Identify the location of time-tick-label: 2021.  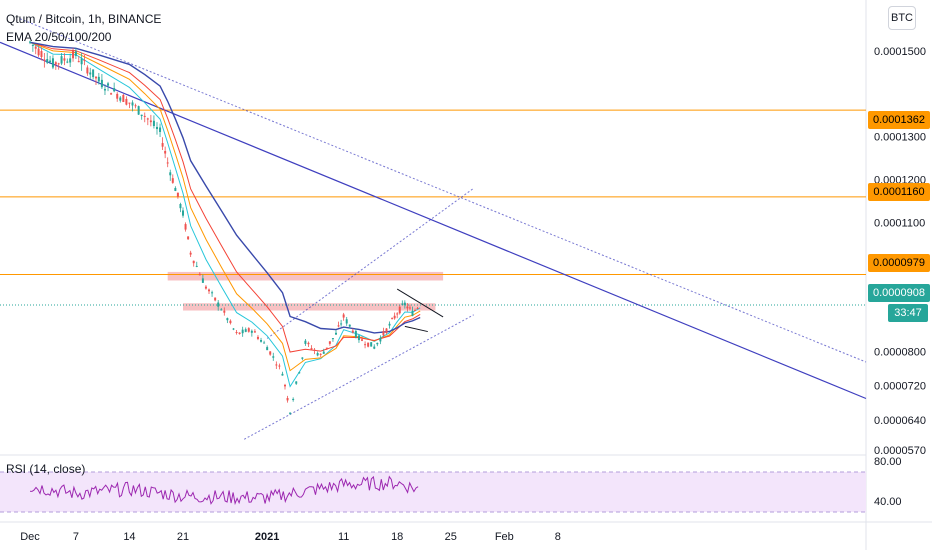
(267, 537).